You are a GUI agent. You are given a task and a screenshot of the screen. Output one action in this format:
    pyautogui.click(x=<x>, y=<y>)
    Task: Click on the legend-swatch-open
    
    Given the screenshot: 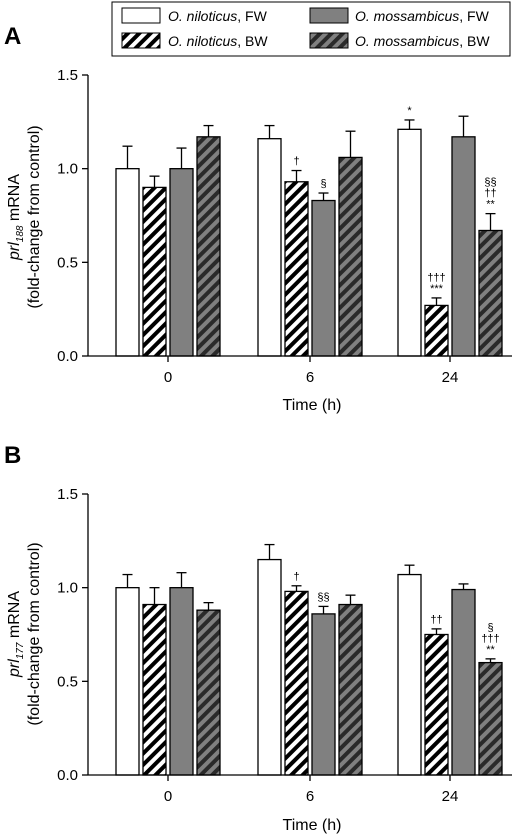 What is the action you would take?
    pyautogui.click(x=141, y=15)
    